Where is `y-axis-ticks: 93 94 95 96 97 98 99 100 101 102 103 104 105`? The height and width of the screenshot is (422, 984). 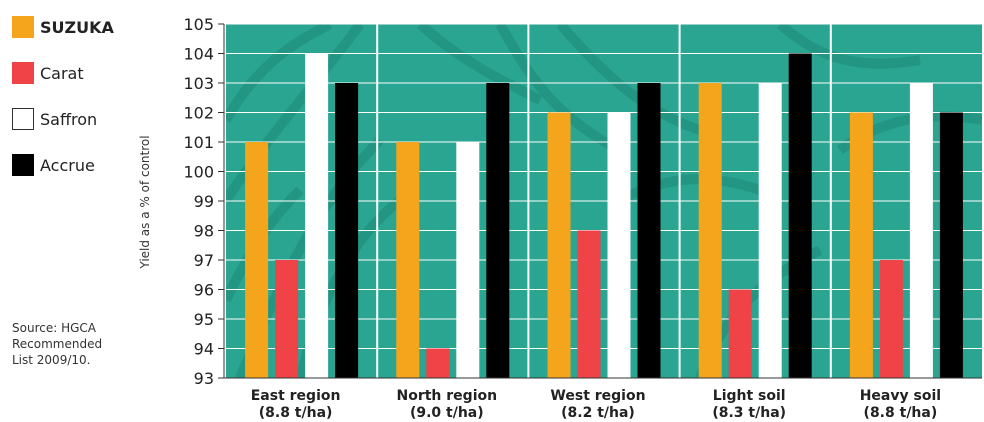
y-axis-ticks: 93 94 95 96 97 98 99 100 101 102 103 104 105 is located at coordinates (203, 201).